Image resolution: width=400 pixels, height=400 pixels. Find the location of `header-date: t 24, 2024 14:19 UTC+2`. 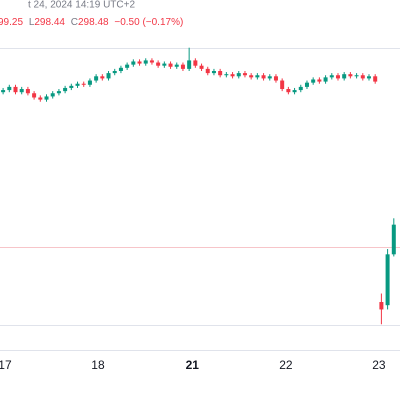

header-date: t 24, 2024 14:19 UTC+2 is located at coordinates (81, 5).